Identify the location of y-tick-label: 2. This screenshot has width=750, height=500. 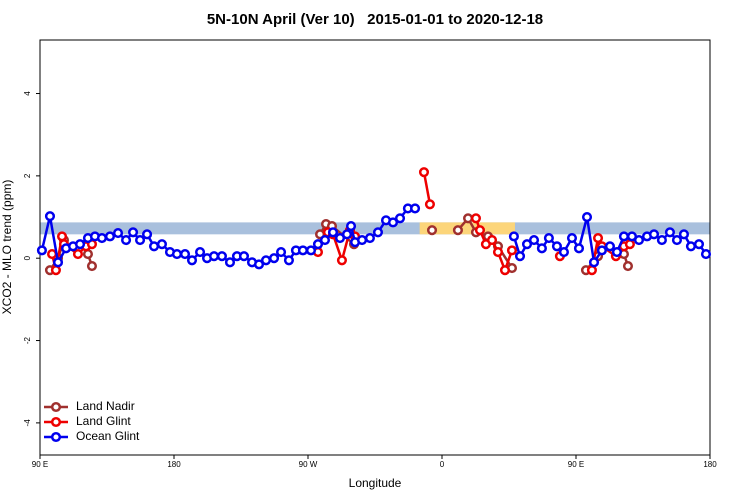
(27, 175).